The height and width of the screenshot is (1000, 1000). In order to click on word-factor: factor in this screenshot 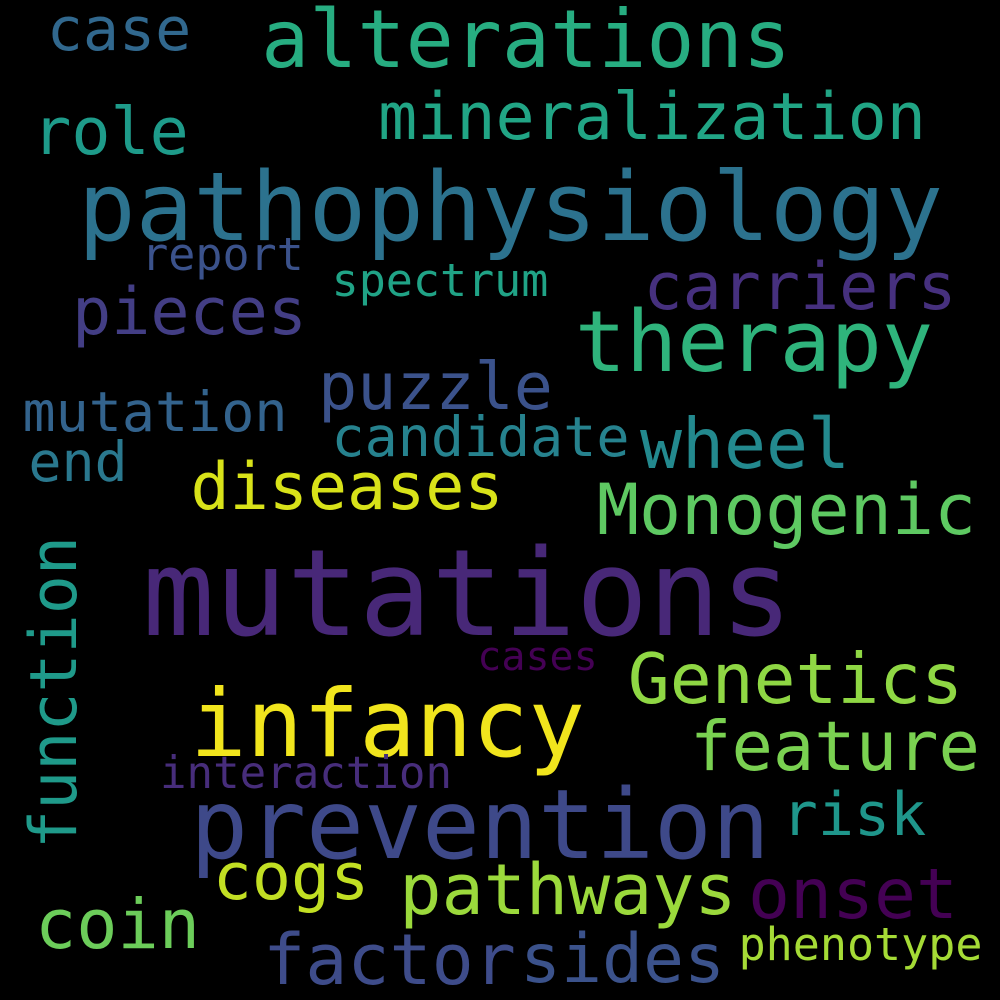, I will do `click(389, 959)`.